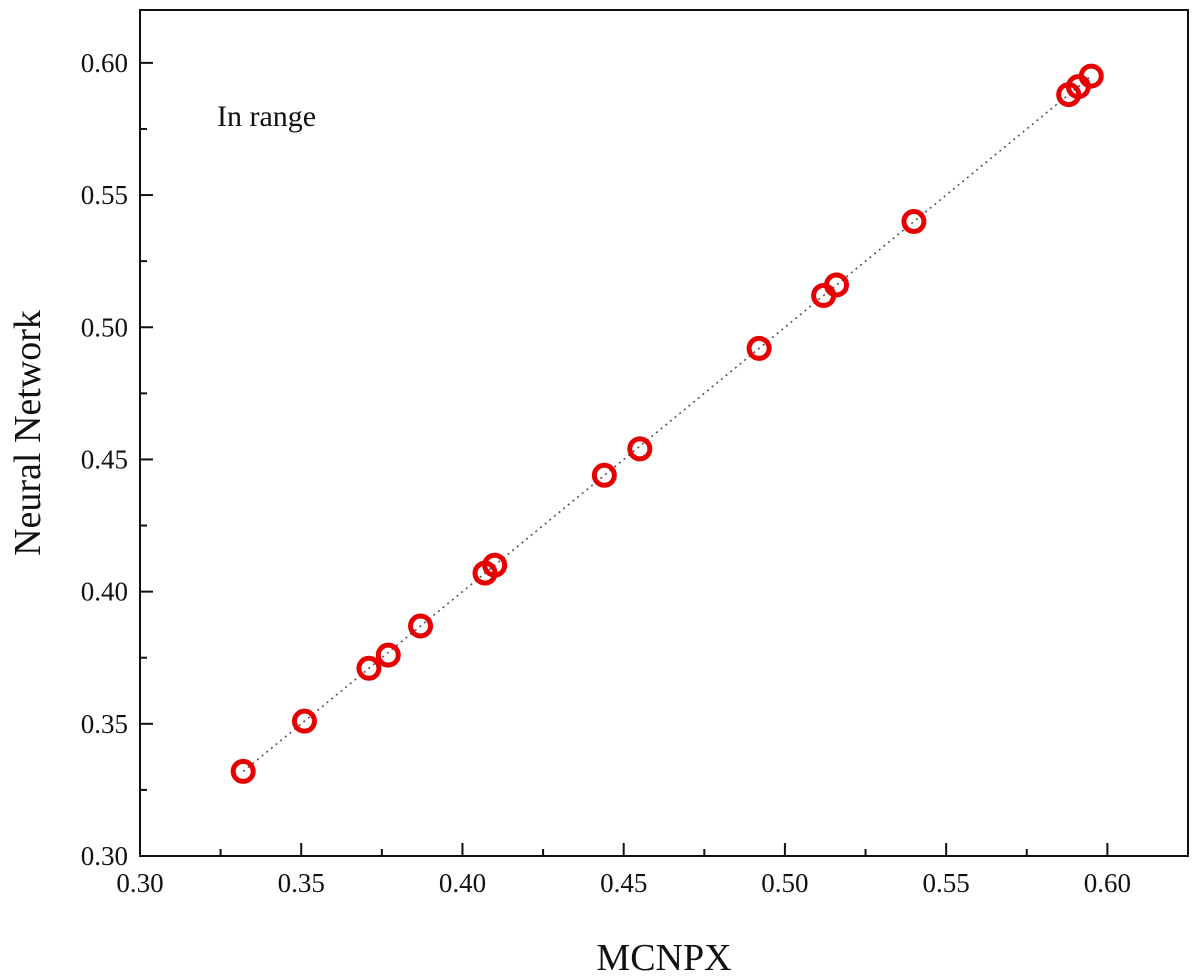 This screenshot has height=979, width=1200. I want to click on x-tick-label: 0.45, so click(623, 883).